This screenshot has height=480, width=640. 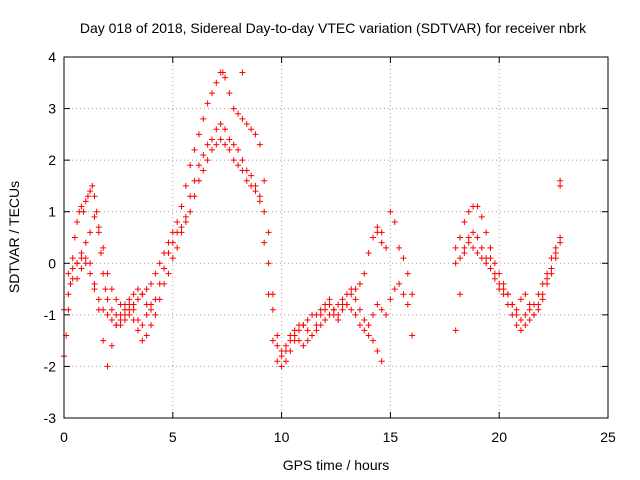 What do you see at coordinates (50, 315) in the screenshot?
I see `y-tick-label: -1` at bounding box center [50, 315].